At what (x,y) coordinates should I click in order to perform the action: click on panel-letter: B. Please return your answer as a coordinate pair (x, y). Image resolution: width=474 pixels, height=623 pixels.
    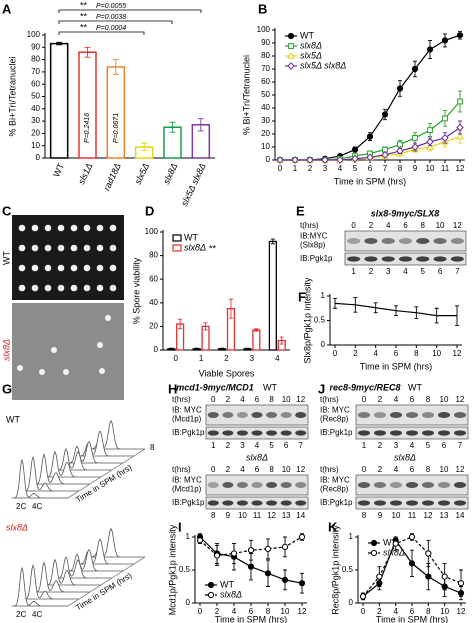
    Looking at the image, I should click on (262, 8).